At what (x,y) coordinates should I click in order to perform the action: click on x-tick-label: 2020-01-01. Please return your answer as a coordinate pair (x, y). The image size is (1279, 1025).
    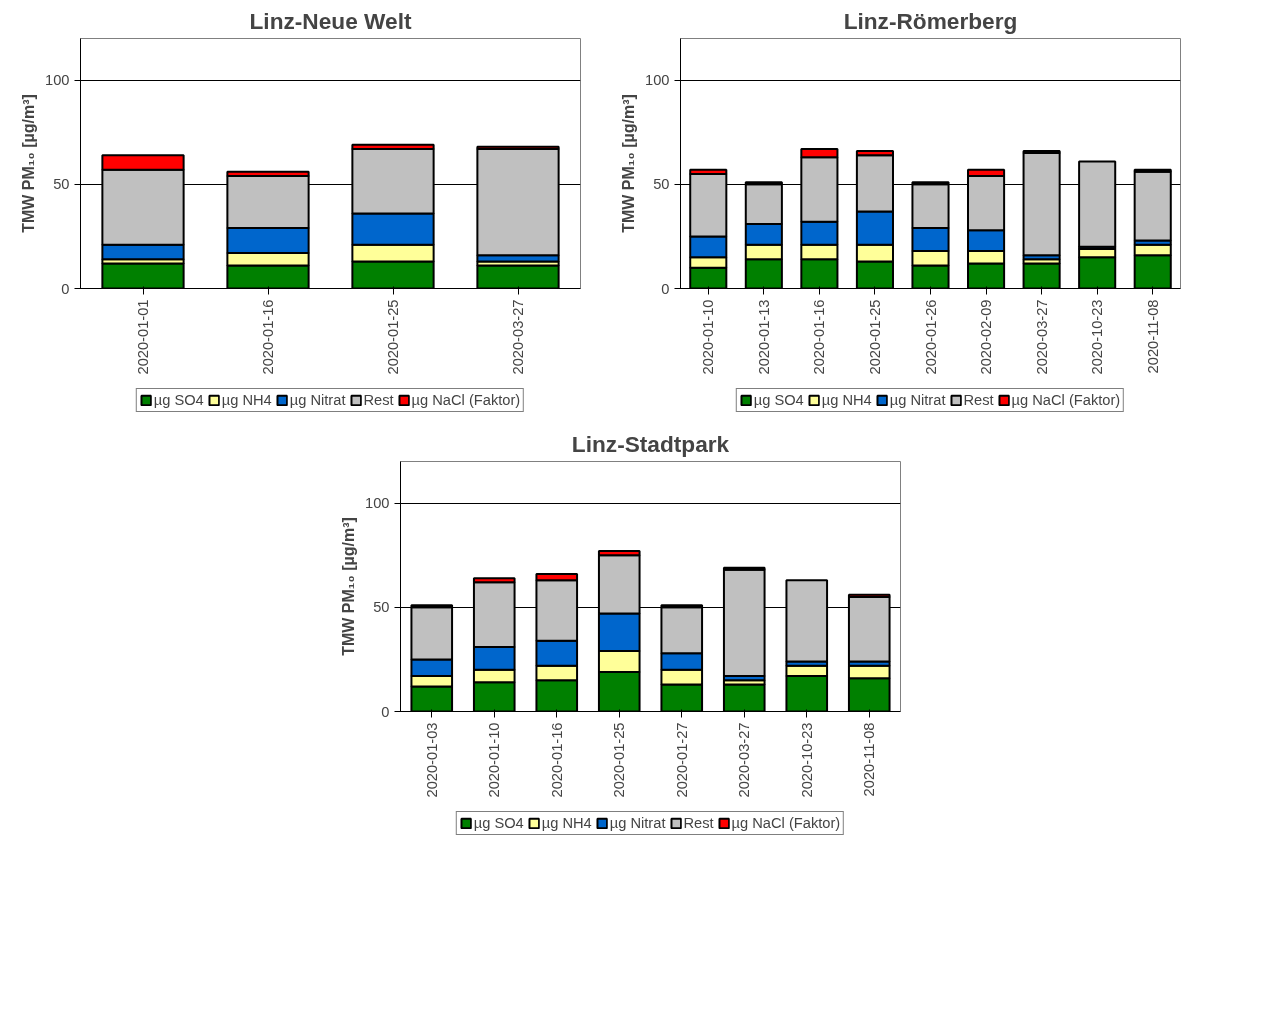
    Looking at the image, I should click on (143, 337).